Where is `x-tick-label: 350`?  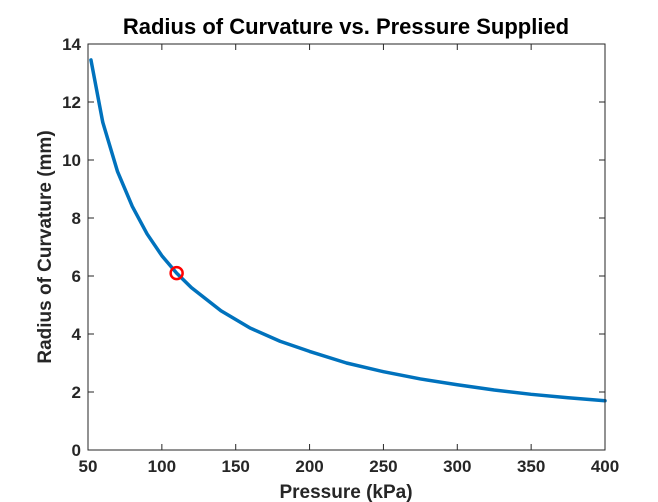 x-tick-label: 350 is located at coordinates (531, 466).